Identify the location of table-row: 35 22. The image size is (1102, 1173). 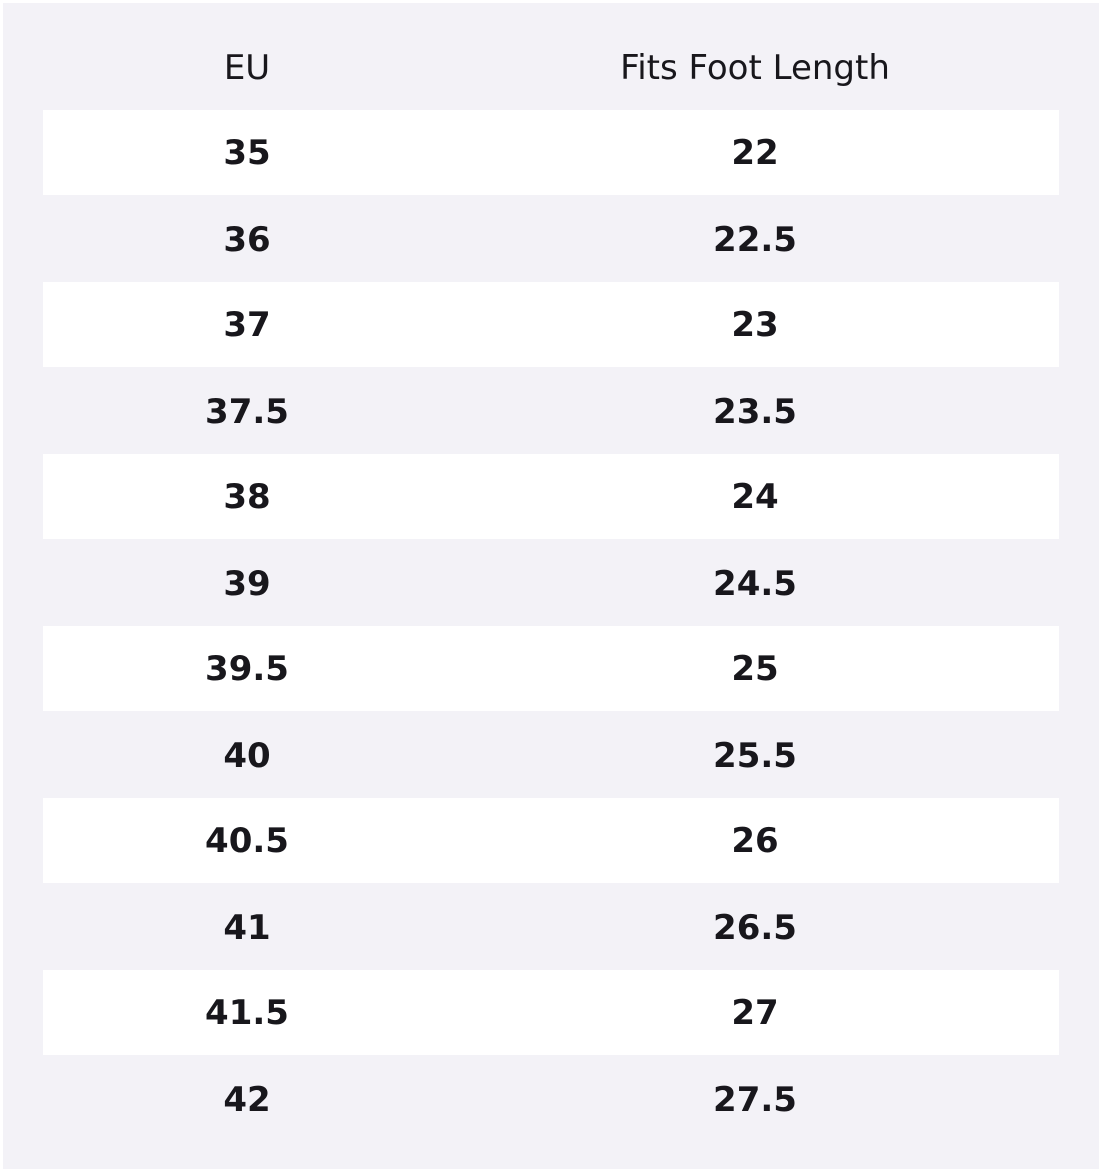
(551, 153).